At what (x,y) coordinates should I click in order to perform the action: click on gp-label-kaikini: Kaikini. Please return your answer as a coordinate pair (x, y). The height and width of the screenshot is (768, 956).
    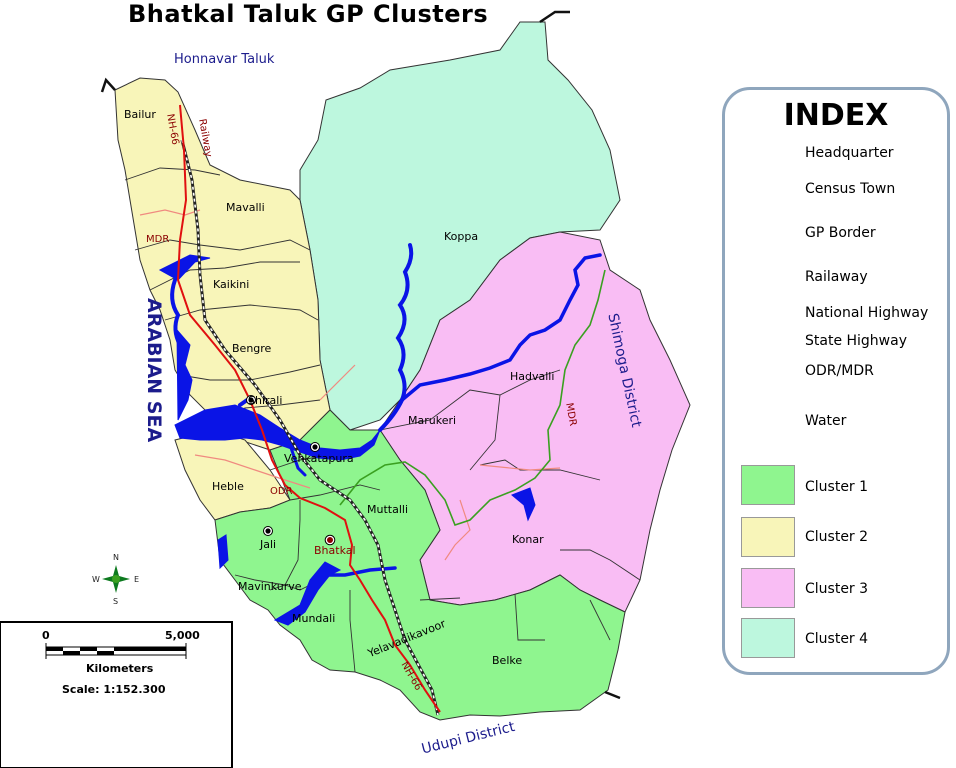
    Looking at the image, I should click on (231, 284).